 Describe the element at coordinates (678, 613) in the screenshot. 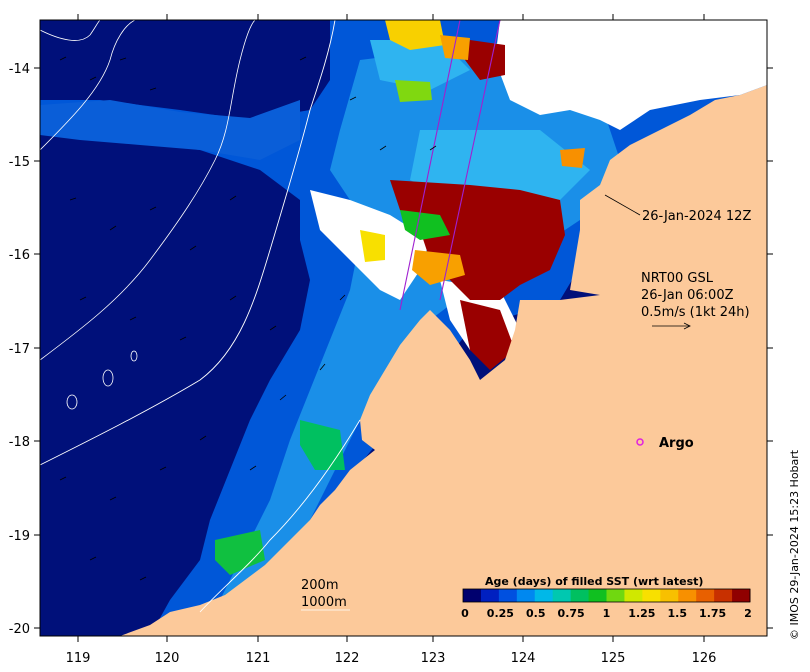

I see `legend-tick-label: 1.5` at that location.